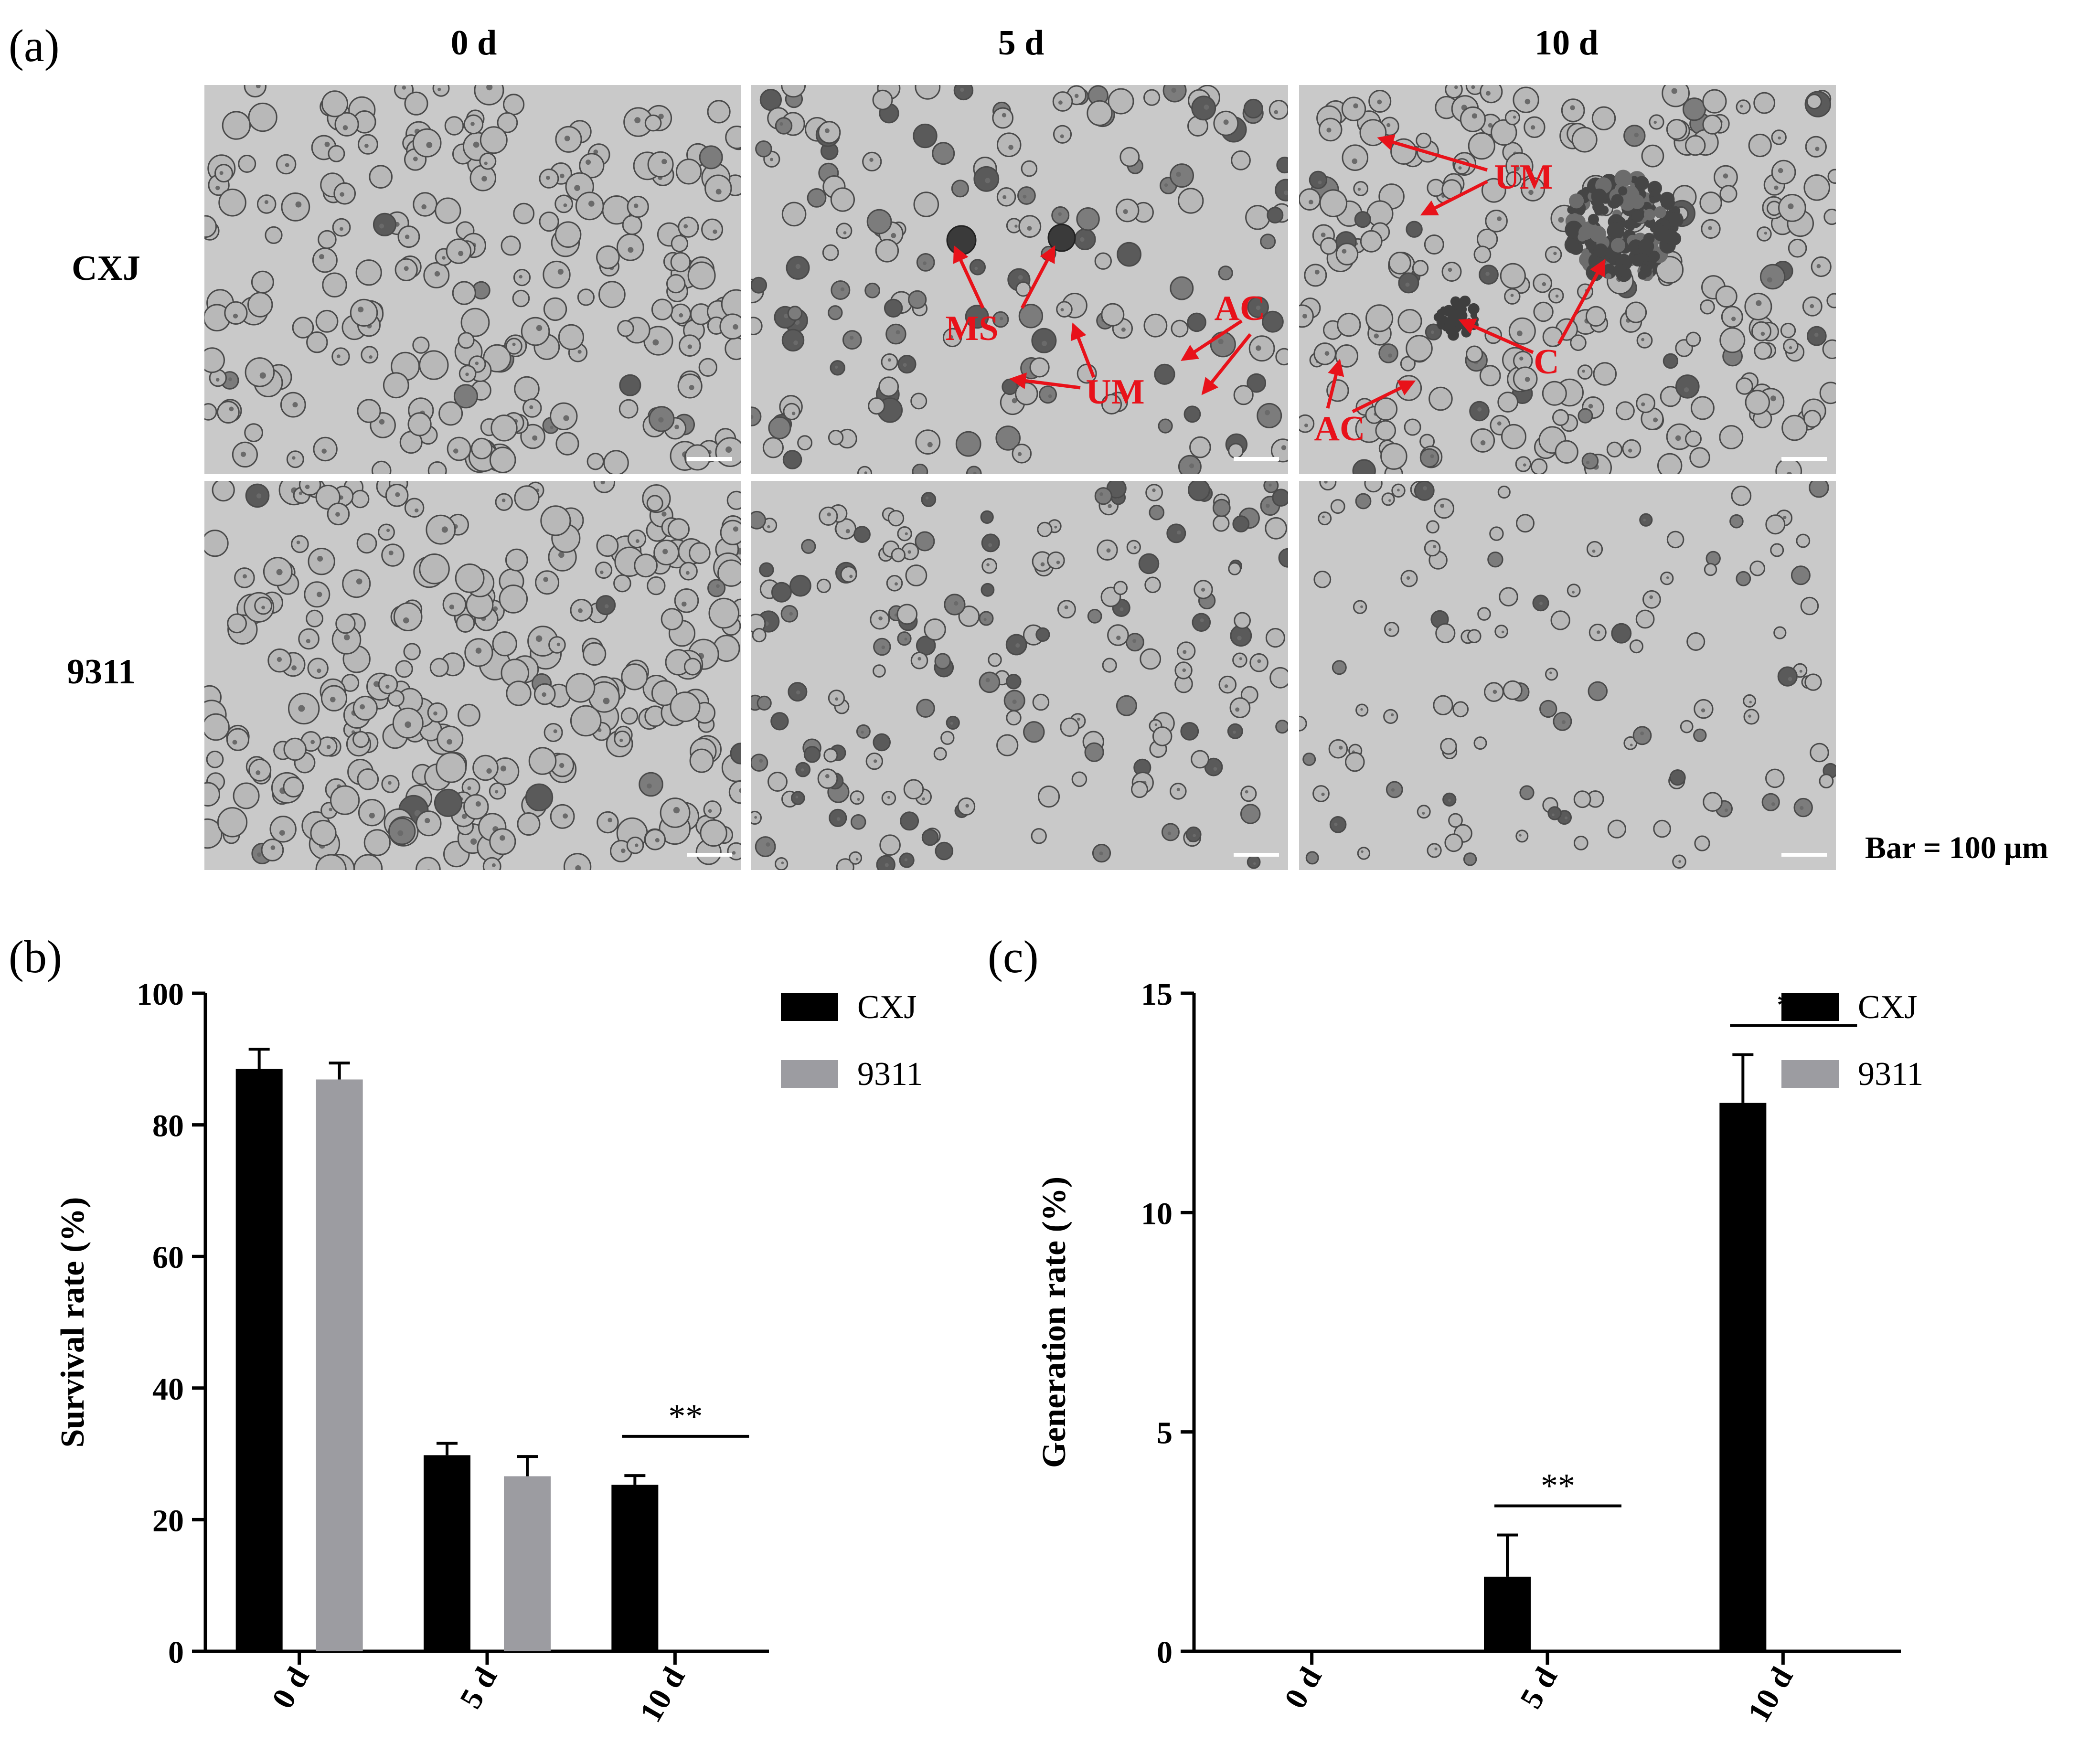 The image size is (2100, 1753). I want to click on y-tick-label: 100, so click(161, 994).